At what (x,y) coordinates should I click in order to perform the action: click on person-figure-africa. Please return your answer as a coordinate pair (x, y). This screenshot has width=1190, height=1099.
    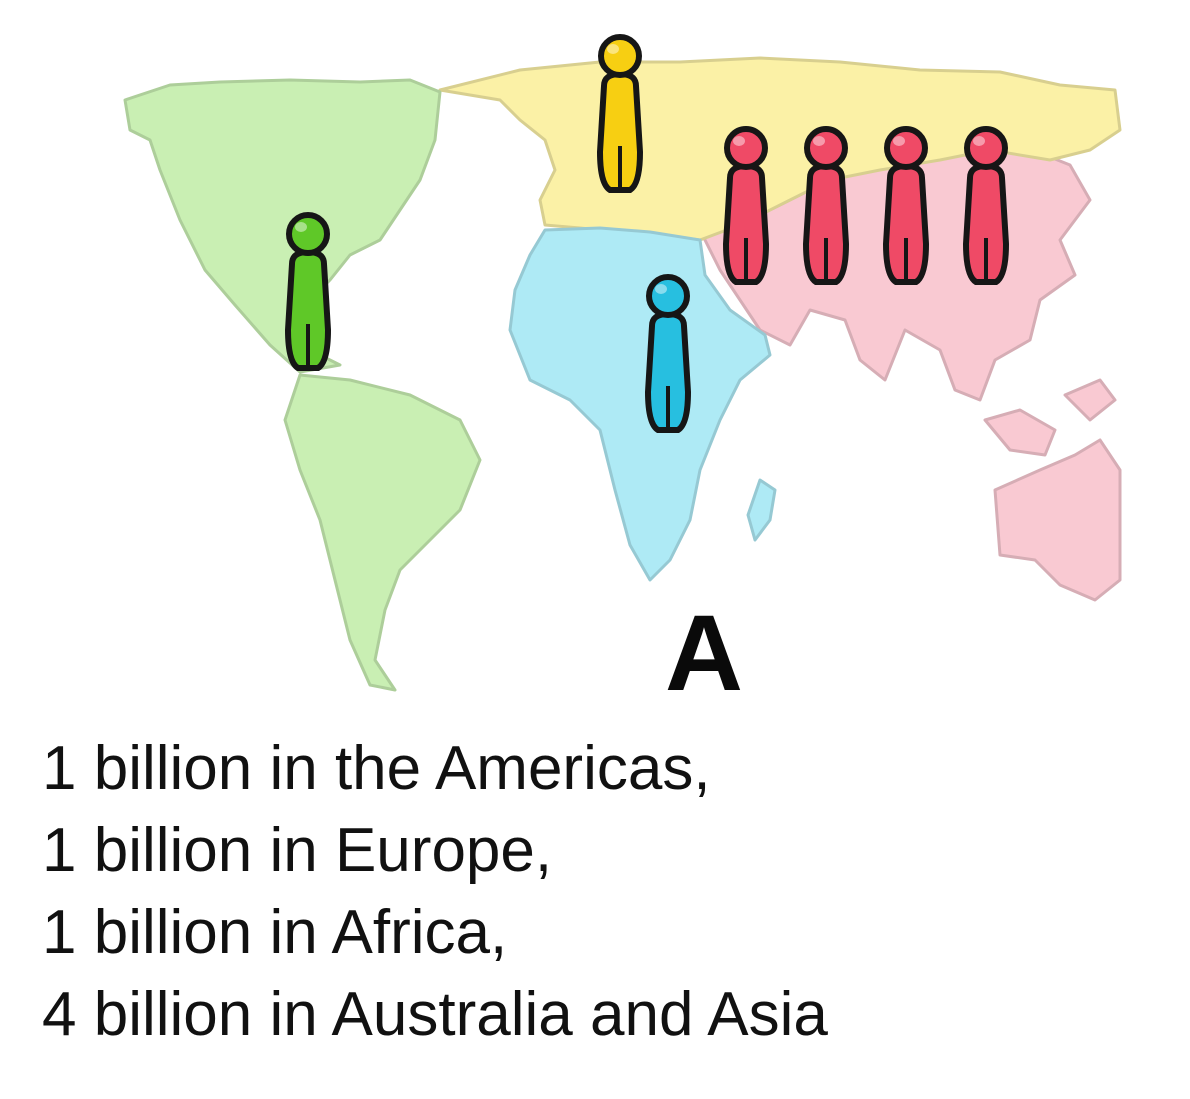
    Looking at the image, I should click on (668, 353).